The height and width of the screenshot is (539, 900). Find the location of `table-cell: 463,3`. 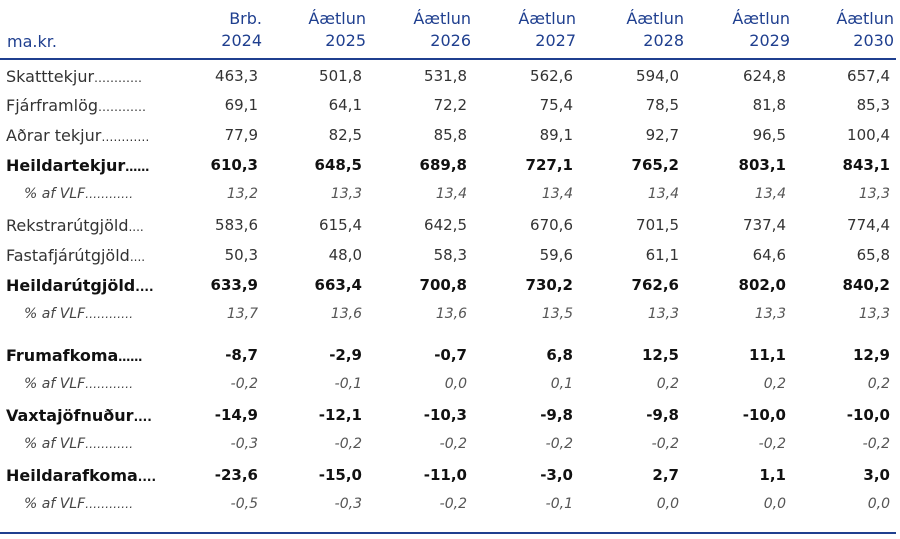

table-cell: 463,3 is located at coordinates (236, 76).